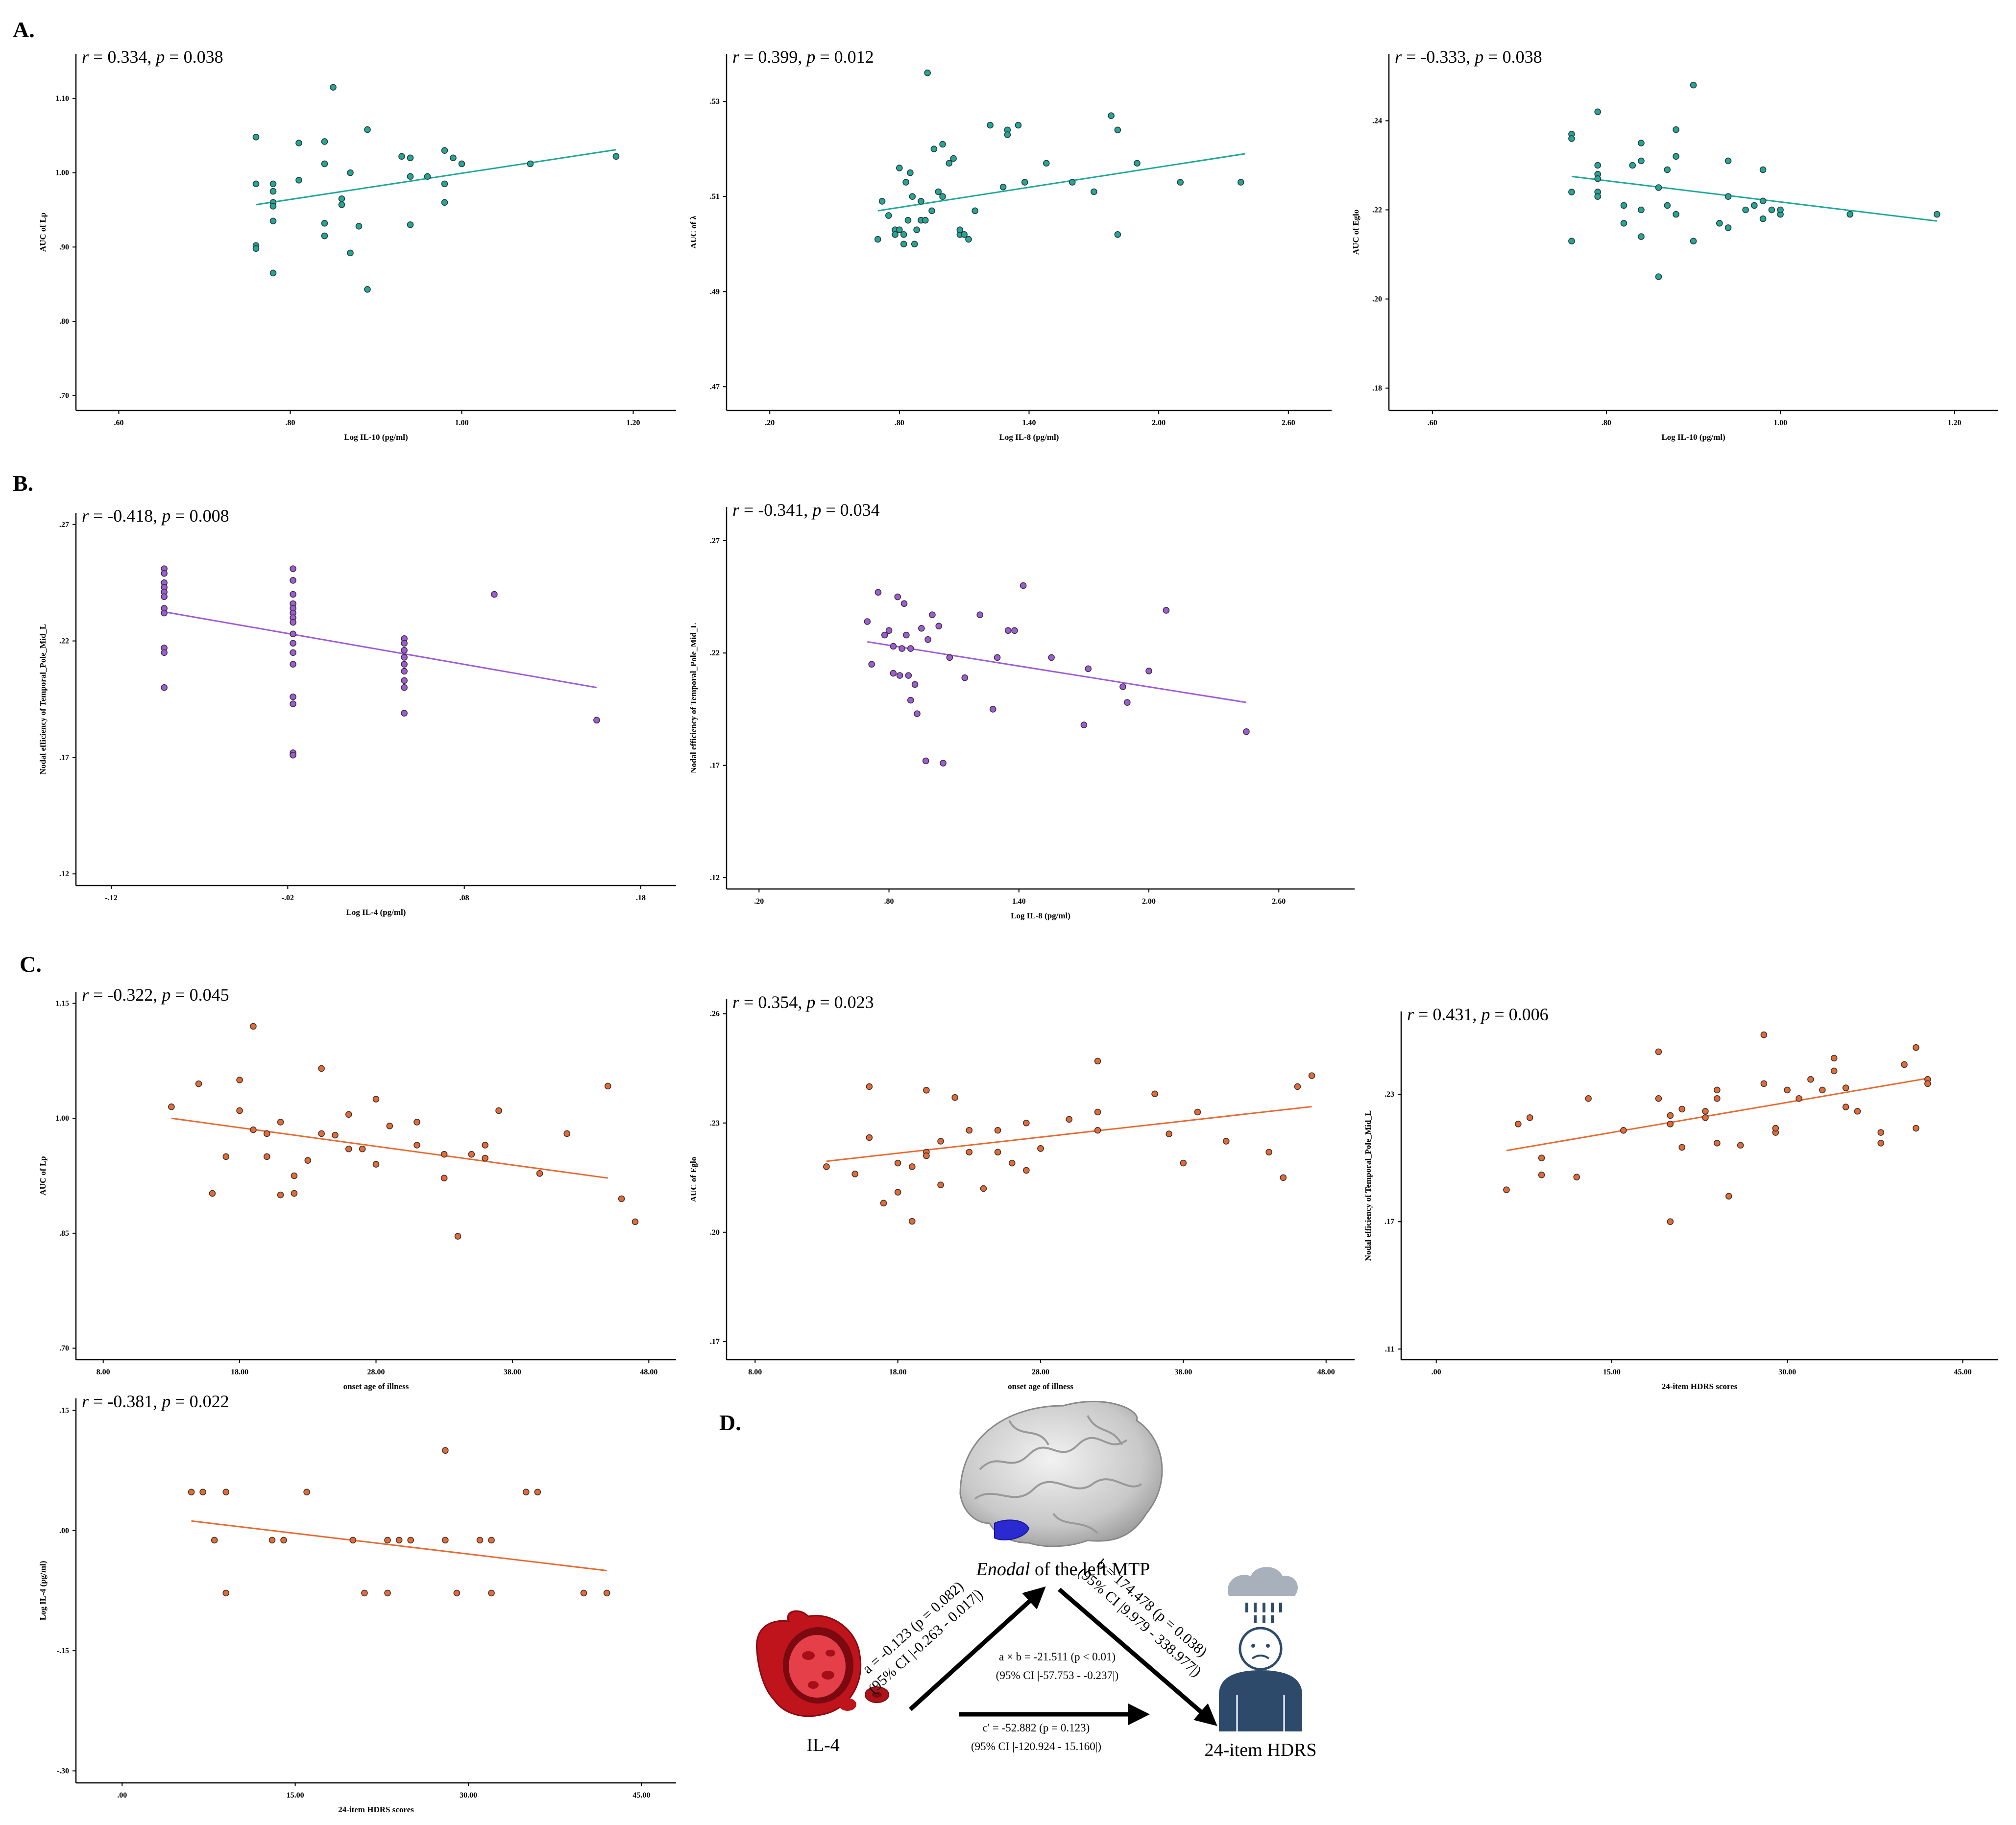 This screenshot has width=2016, height=1825. Describe the element at coordinates (755, 1372) in the screenshot. I see `x-tick-label: 8.00` at that location.